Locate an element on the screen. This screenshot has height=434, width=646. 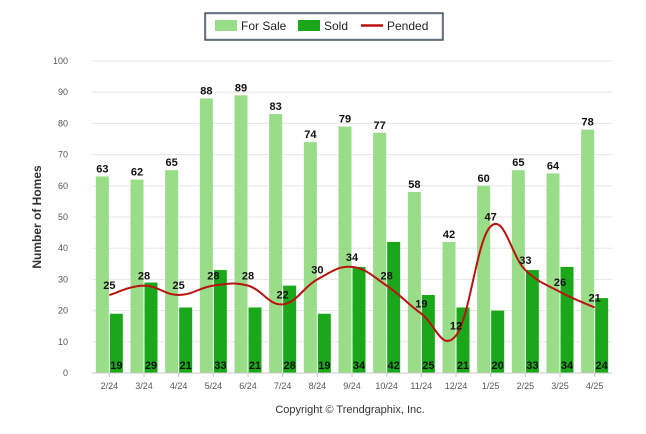
x-tick-label: 1/25 is located at coordinates (491, 386).